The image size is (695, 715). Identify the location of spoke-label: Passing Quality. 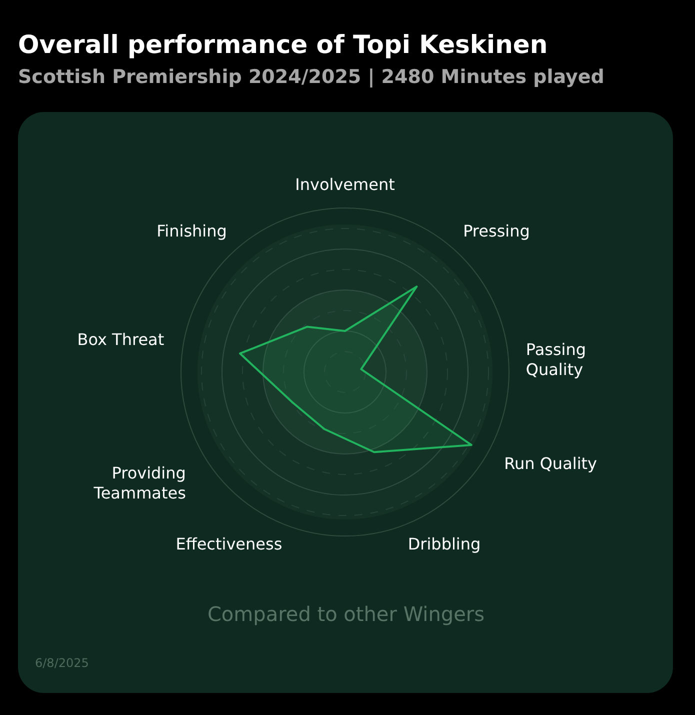
(556, 359).